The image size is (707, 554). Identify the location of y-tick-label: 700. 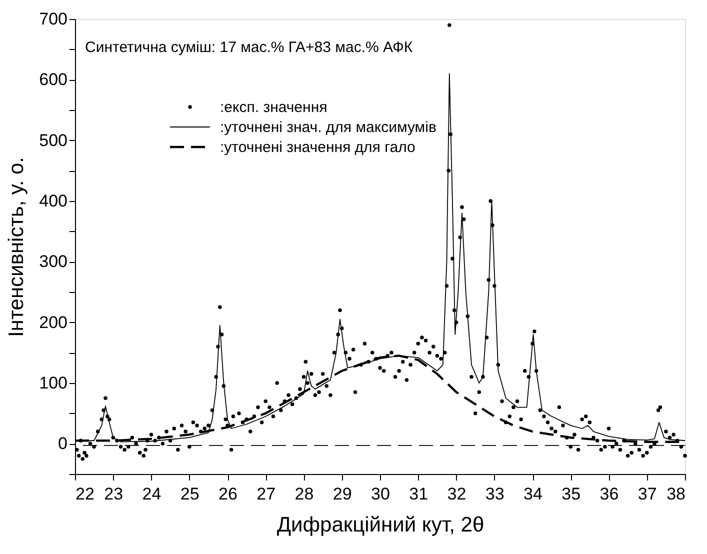
(53, 19).